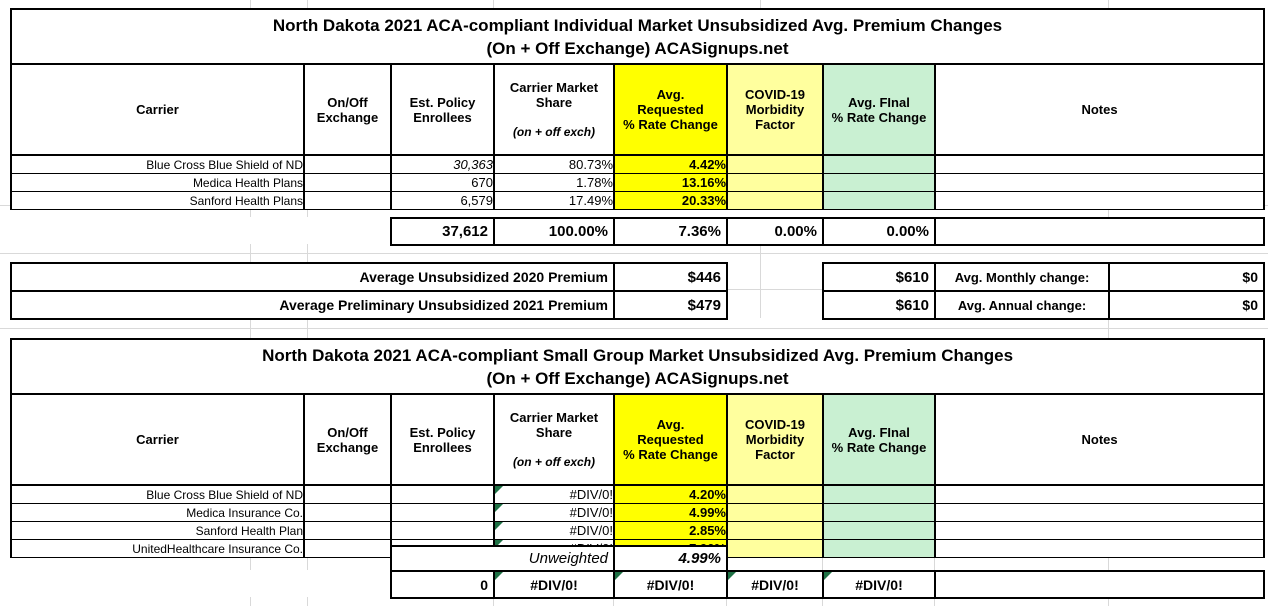 The height and width of the screenshot is (606, 1268). Describe the element at coordinates (157, 512) in the screenshot. I see `carrier-cell: Medica Insurance Co.` at that location.